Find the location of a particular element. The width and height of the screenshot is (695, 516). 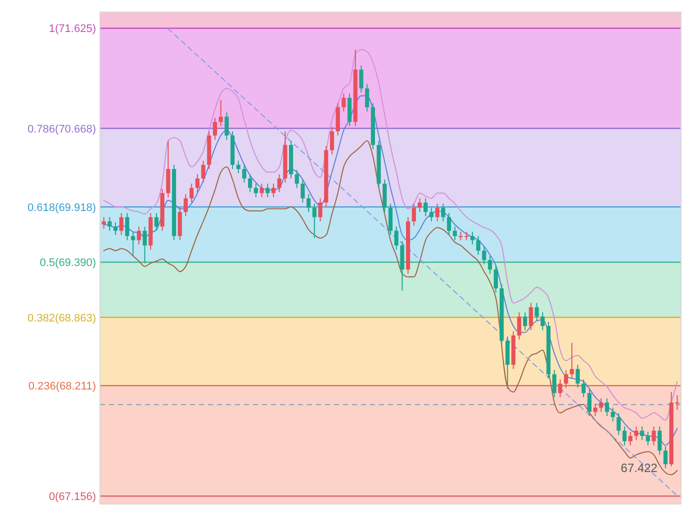

annotation: 67.422 is located at coordinates (639, 468).